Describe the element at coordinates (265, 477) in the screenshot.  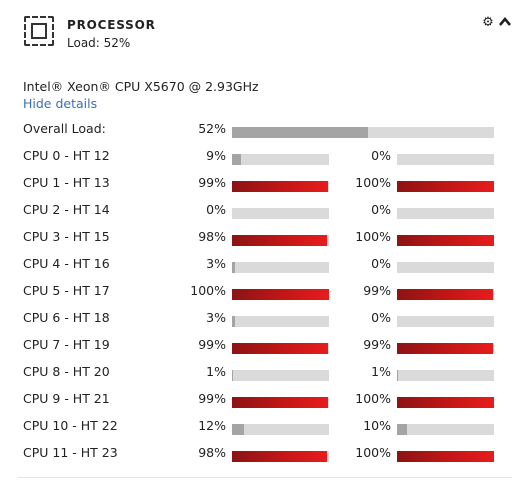
I see `bottom-divider` at that location.